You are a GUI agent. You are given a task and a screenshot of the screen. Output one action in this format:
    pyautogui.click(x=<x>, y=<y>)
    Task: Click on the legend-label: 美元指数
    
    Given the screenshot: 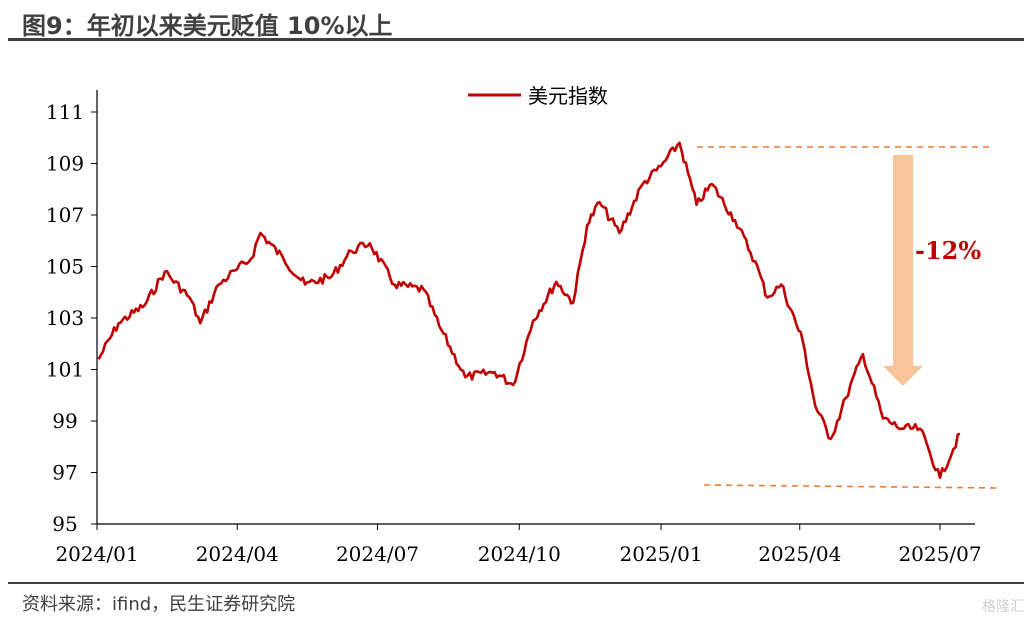 What is the action you would take?
    pyautogui.click(x=568, y=96)
    